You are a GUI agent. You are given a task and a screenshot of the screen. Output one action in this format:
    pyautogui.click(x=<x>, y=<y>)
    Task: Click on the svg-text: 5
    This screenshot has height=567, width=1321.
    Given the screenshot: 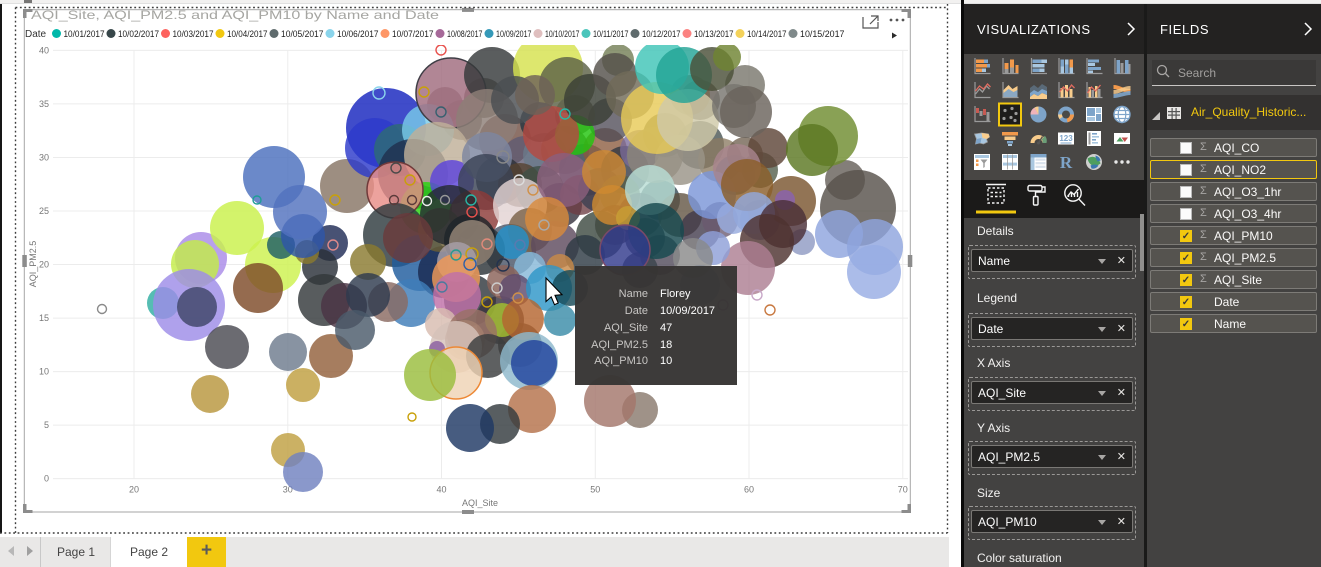 What is the action you would take?
    pyautogui.click(x=46, y=425)
    